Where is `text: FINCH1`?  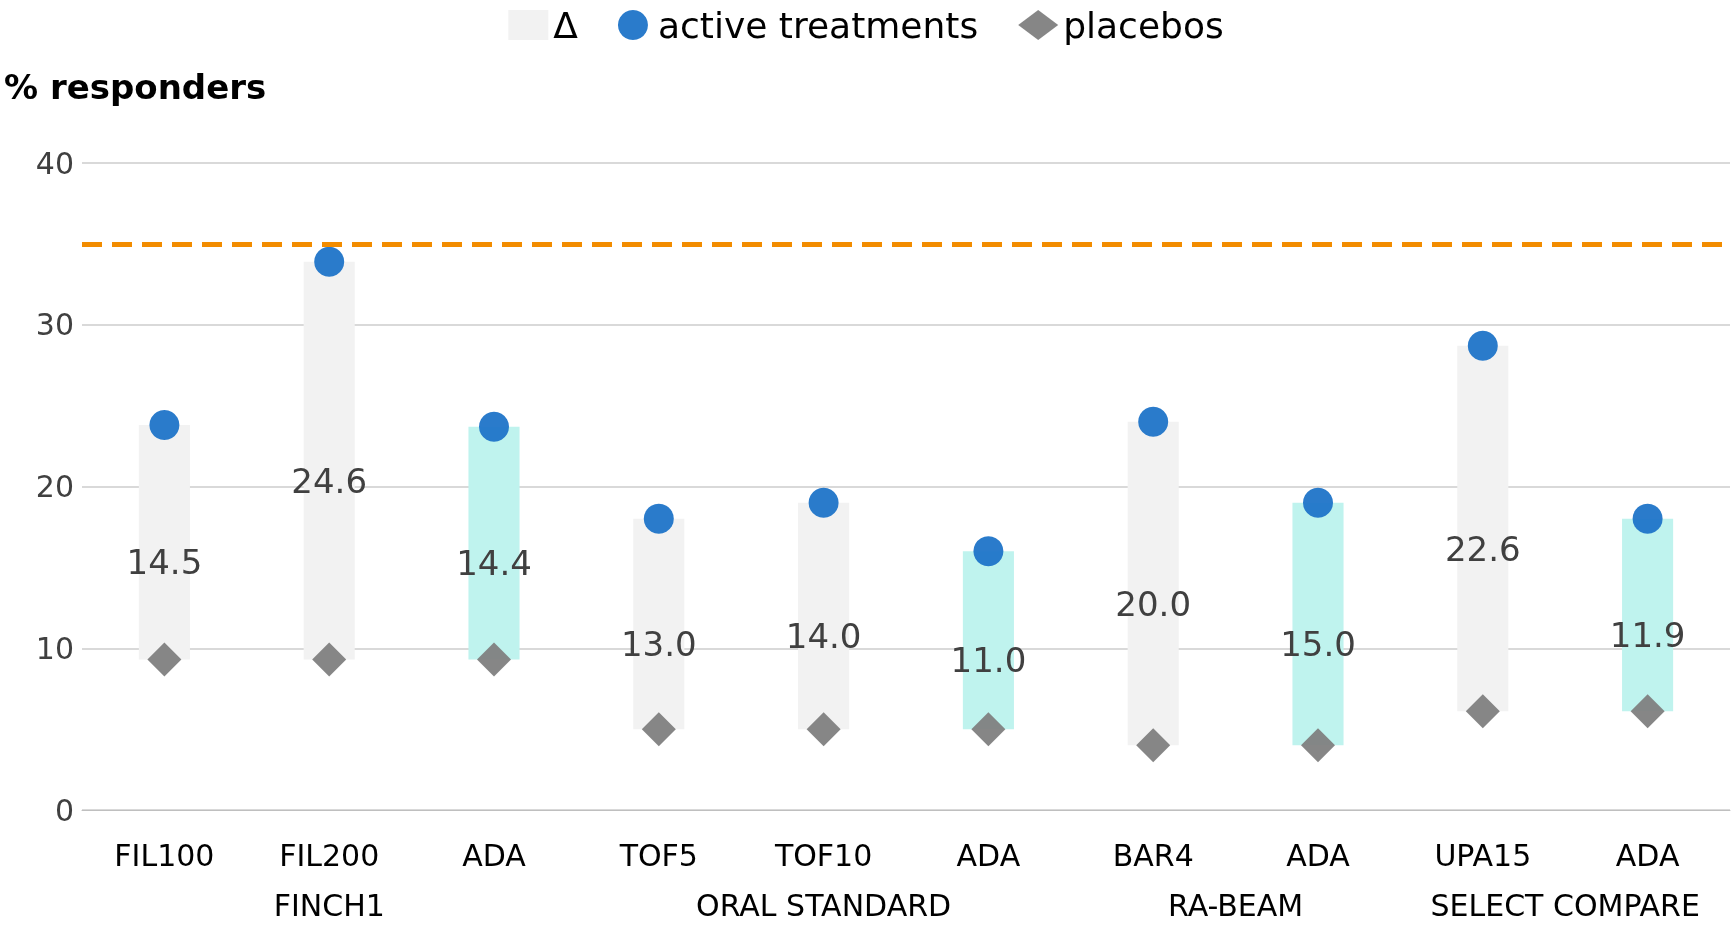
text: FINCH1 is located at coordinates (329, 905).